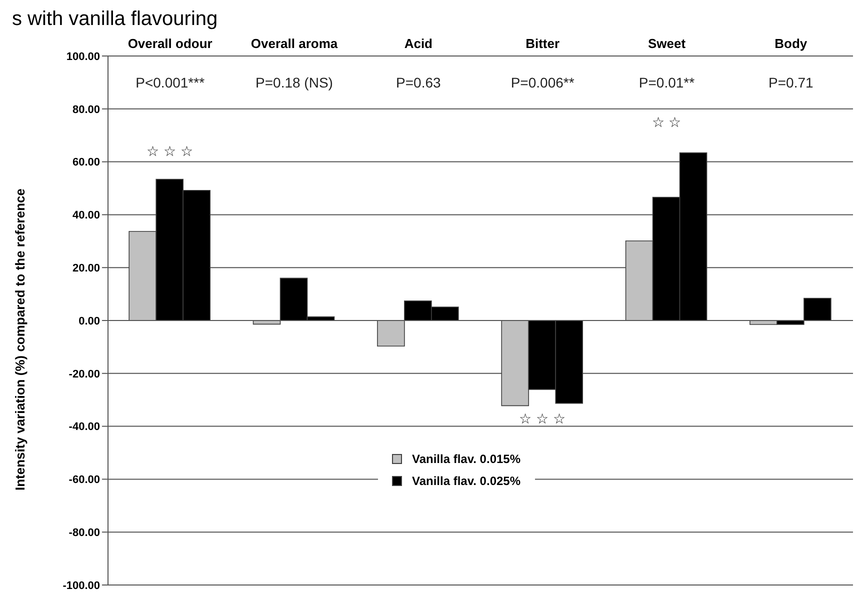 The width and height of the screenshot is (861, 592). What do you see at coordinates (667, 43) in the screenshot?
I see `x-tick-label: Sweet` at bounding box center [667, 43].